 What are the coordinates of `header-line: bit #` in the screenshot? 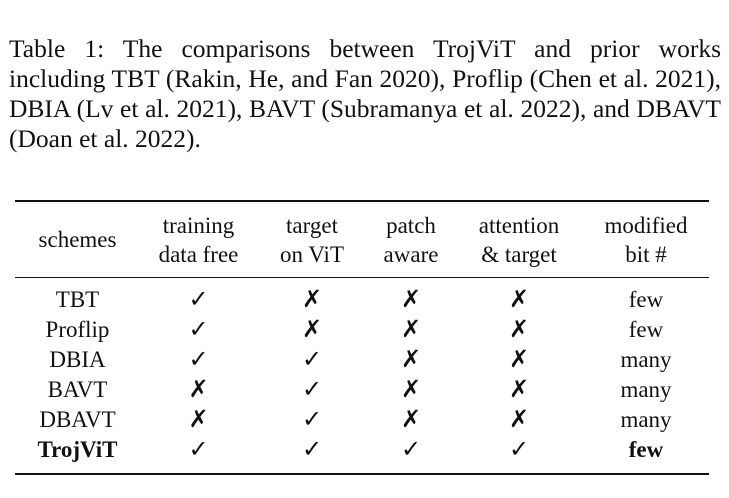 It's located at (646, 254).